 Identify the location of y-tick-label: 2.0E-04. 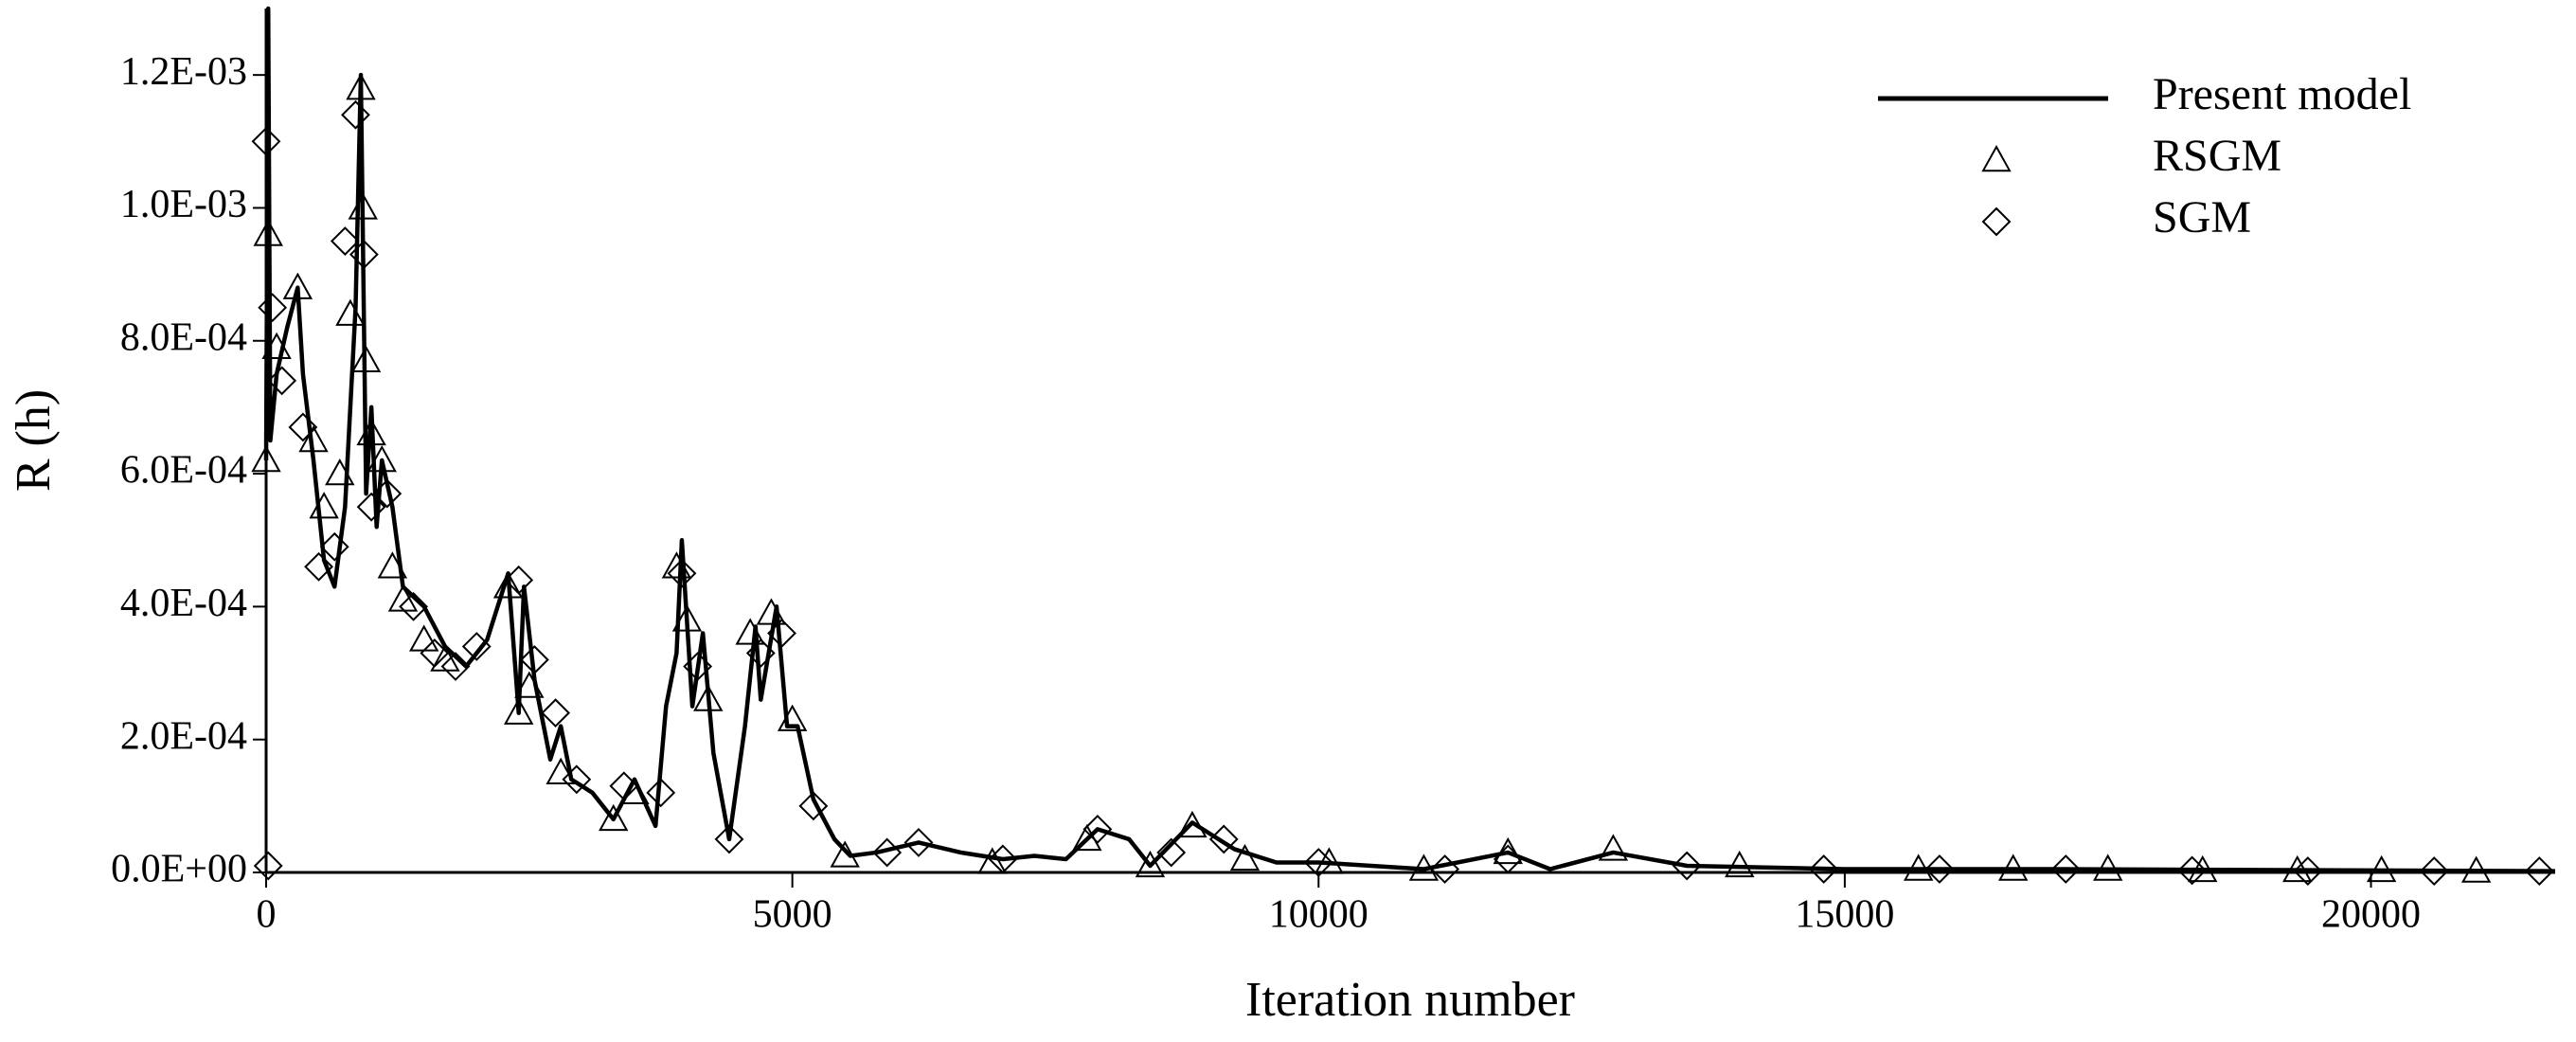
(183, 736).